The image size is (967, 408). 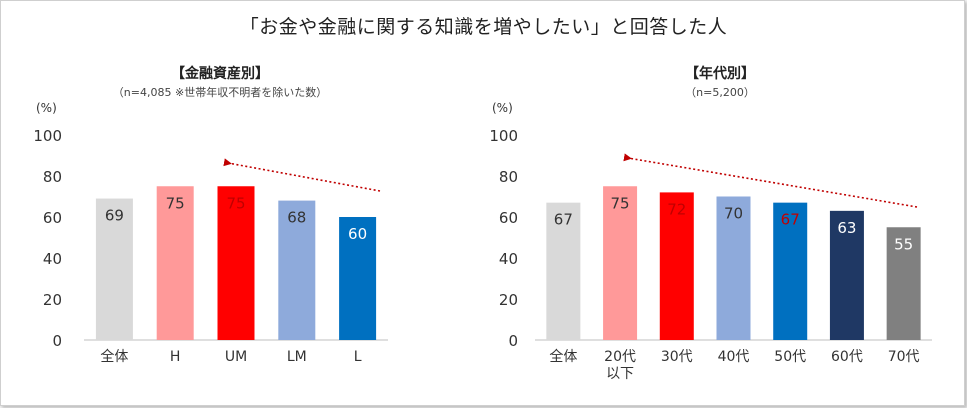 What do you see at coordinates (57, 341) in the screenshot?
I see `asset-y-tick-label: 0` at bounding box center [57, 341].